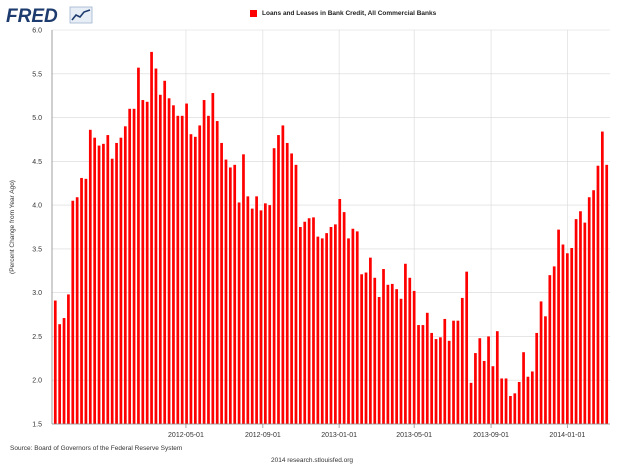 The width and height of the screenshot is (624, 468). I want to click on fred-logo-text: FRED, so click(32, 16).